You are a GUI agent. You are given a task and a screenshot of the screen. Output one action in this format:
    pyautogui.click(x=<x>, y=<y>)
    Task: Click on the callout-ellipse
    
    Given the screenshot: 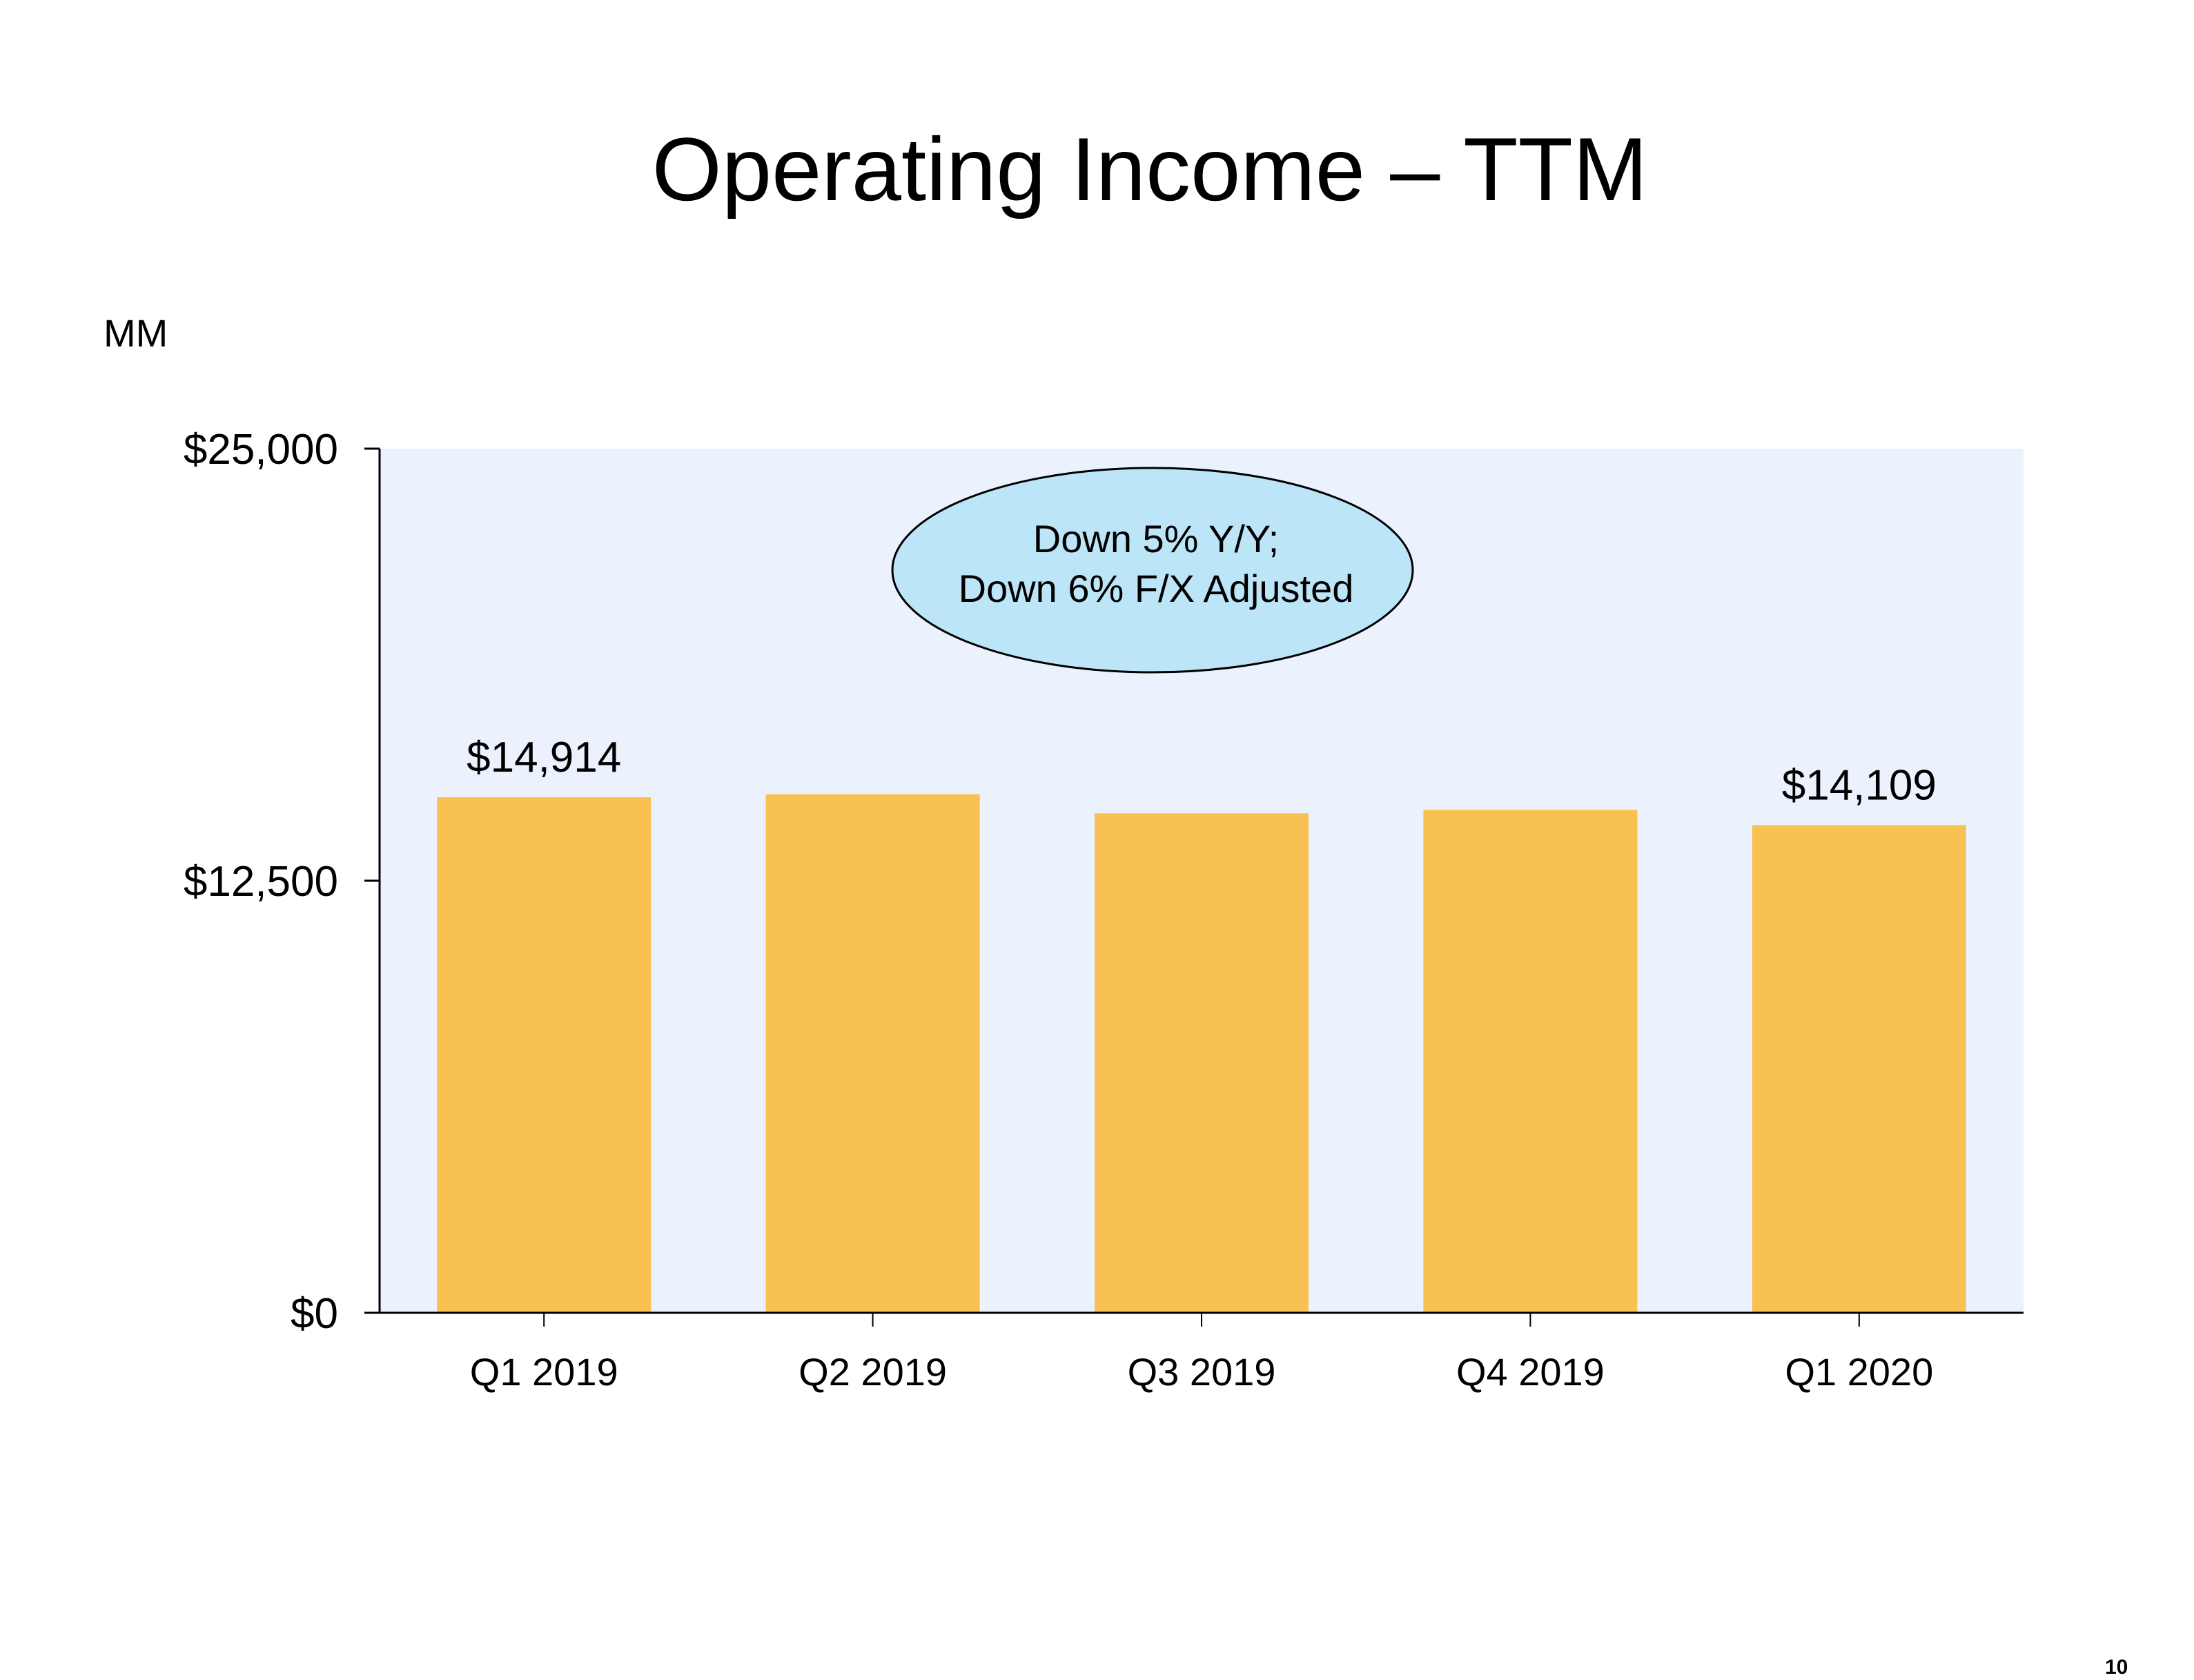 What is the action you would take?
    pyautogui.click(x=1152, y=570)
    